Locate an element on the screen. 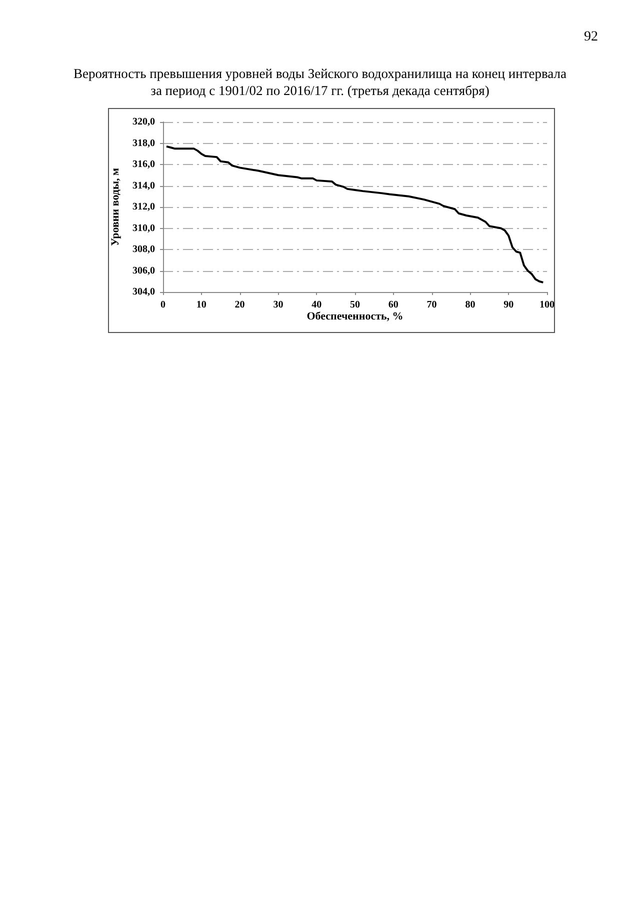 Image resolution: width=640 pixels, height=905 pixels. x-tick-label: 50 is located at coordinates (355, 305).